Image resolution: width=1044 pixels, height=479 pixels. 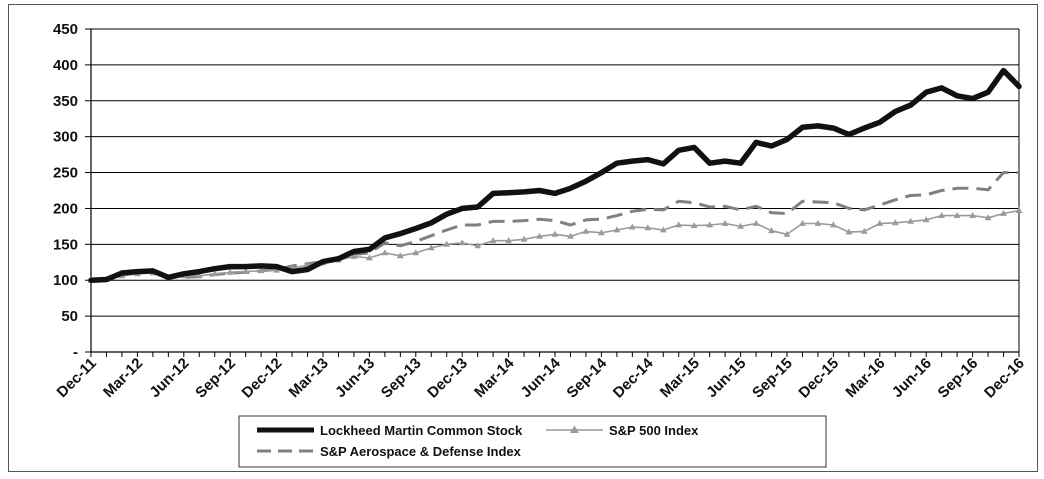 What do you see at coordinates (65, 101) in the screenshot?
I see `y-tick-label: 350` at bounding box center [65, 101].